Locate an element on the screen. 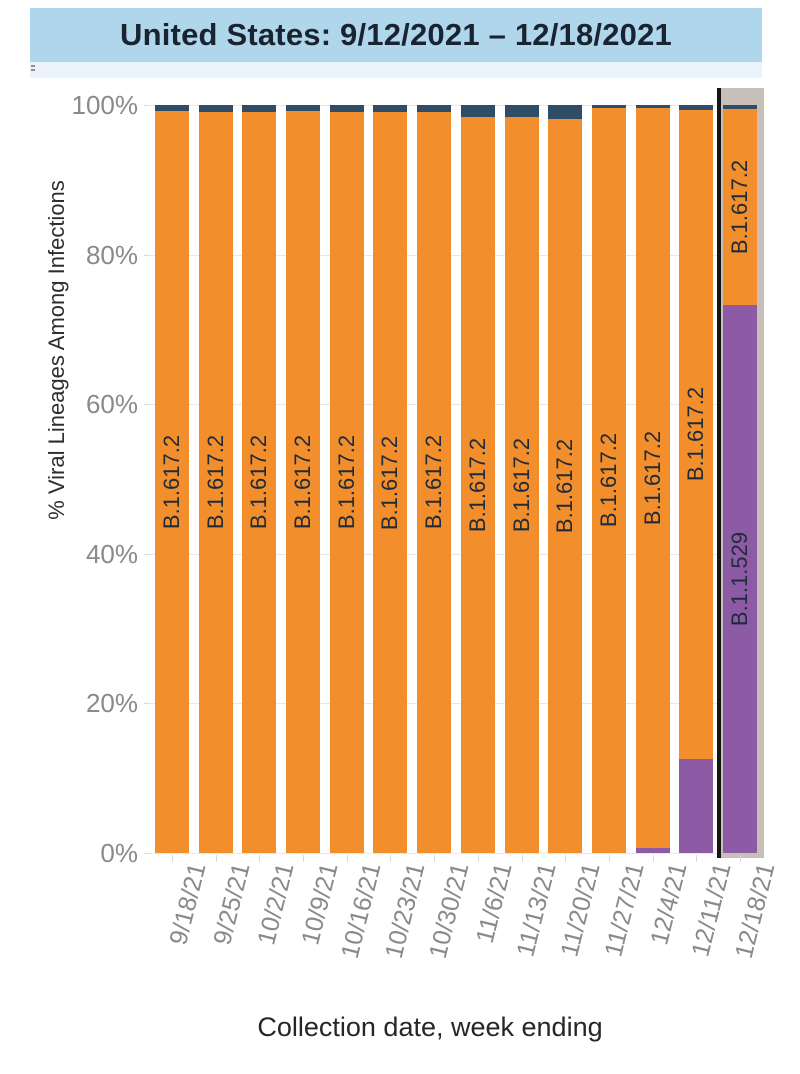 This screenshot has width=800, height=1074. bar-10/30/21: B.1.617.2 is located at coordinates (434, 479).